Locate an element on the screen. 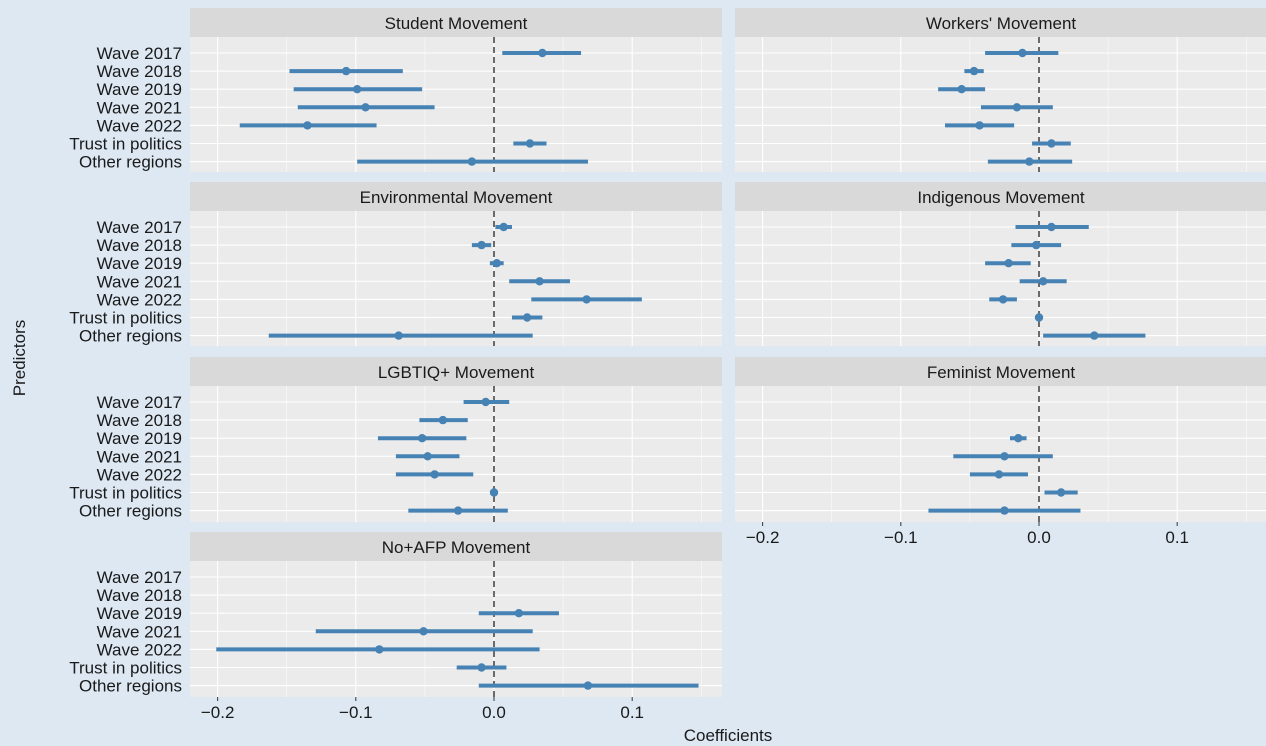 The height and width of the screenshot is (746, 1266). no-afp-movement-y-tick-label: Wave 2022 is located at coordinates (139, 649).